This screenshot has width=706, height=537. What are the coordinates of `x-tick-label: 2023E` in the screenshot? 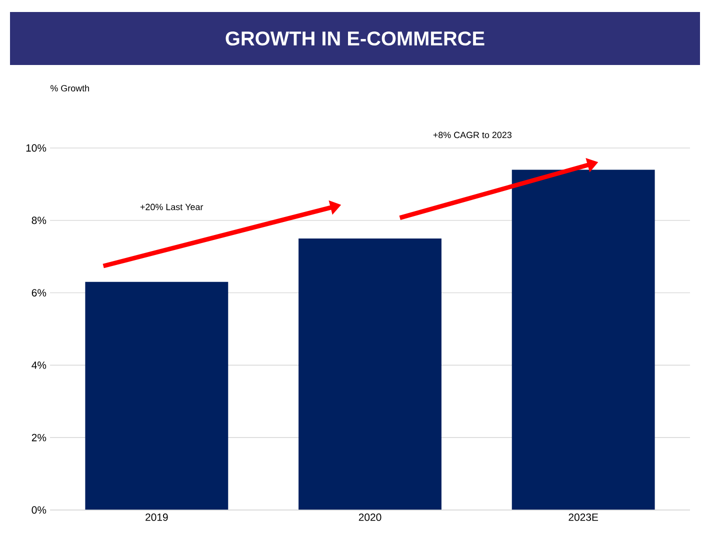 It's located at (583, 517).